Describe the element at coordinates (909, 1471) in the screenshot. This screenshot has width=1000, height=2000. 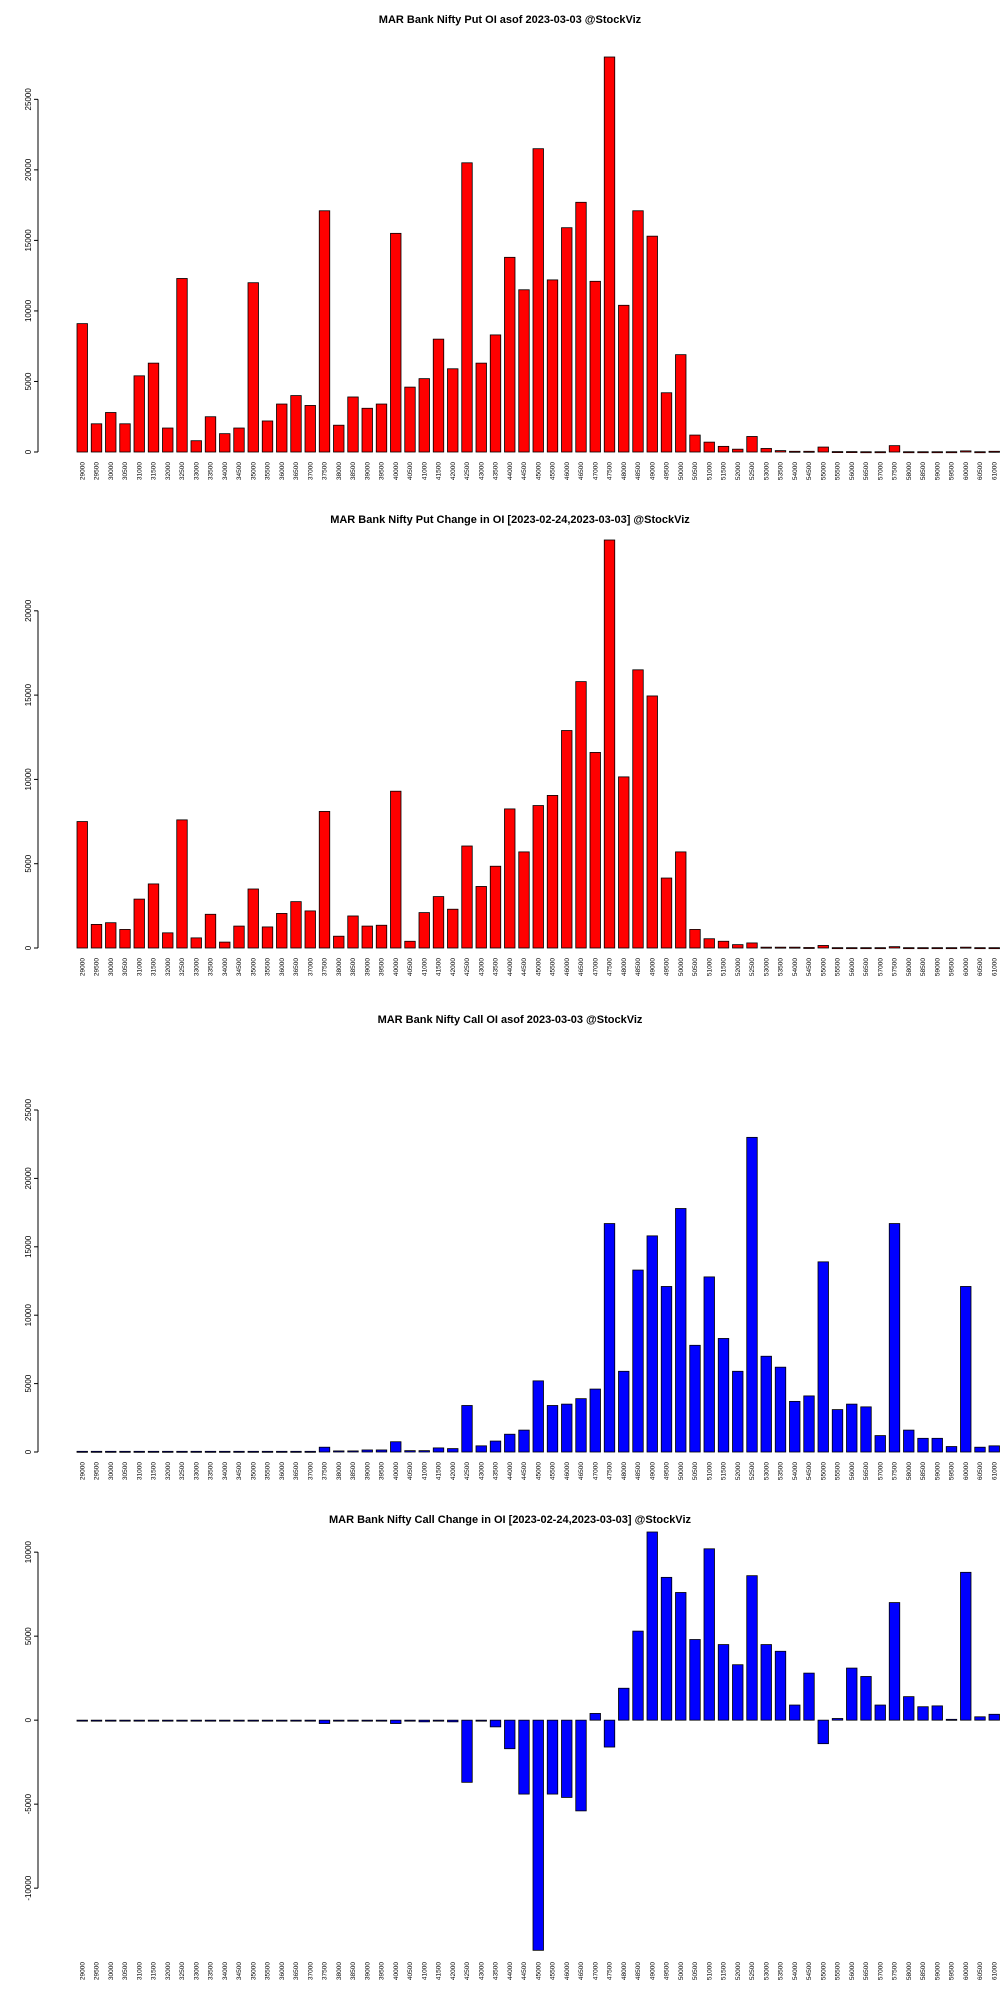
I see `x-tick-label: 58000` at that location.